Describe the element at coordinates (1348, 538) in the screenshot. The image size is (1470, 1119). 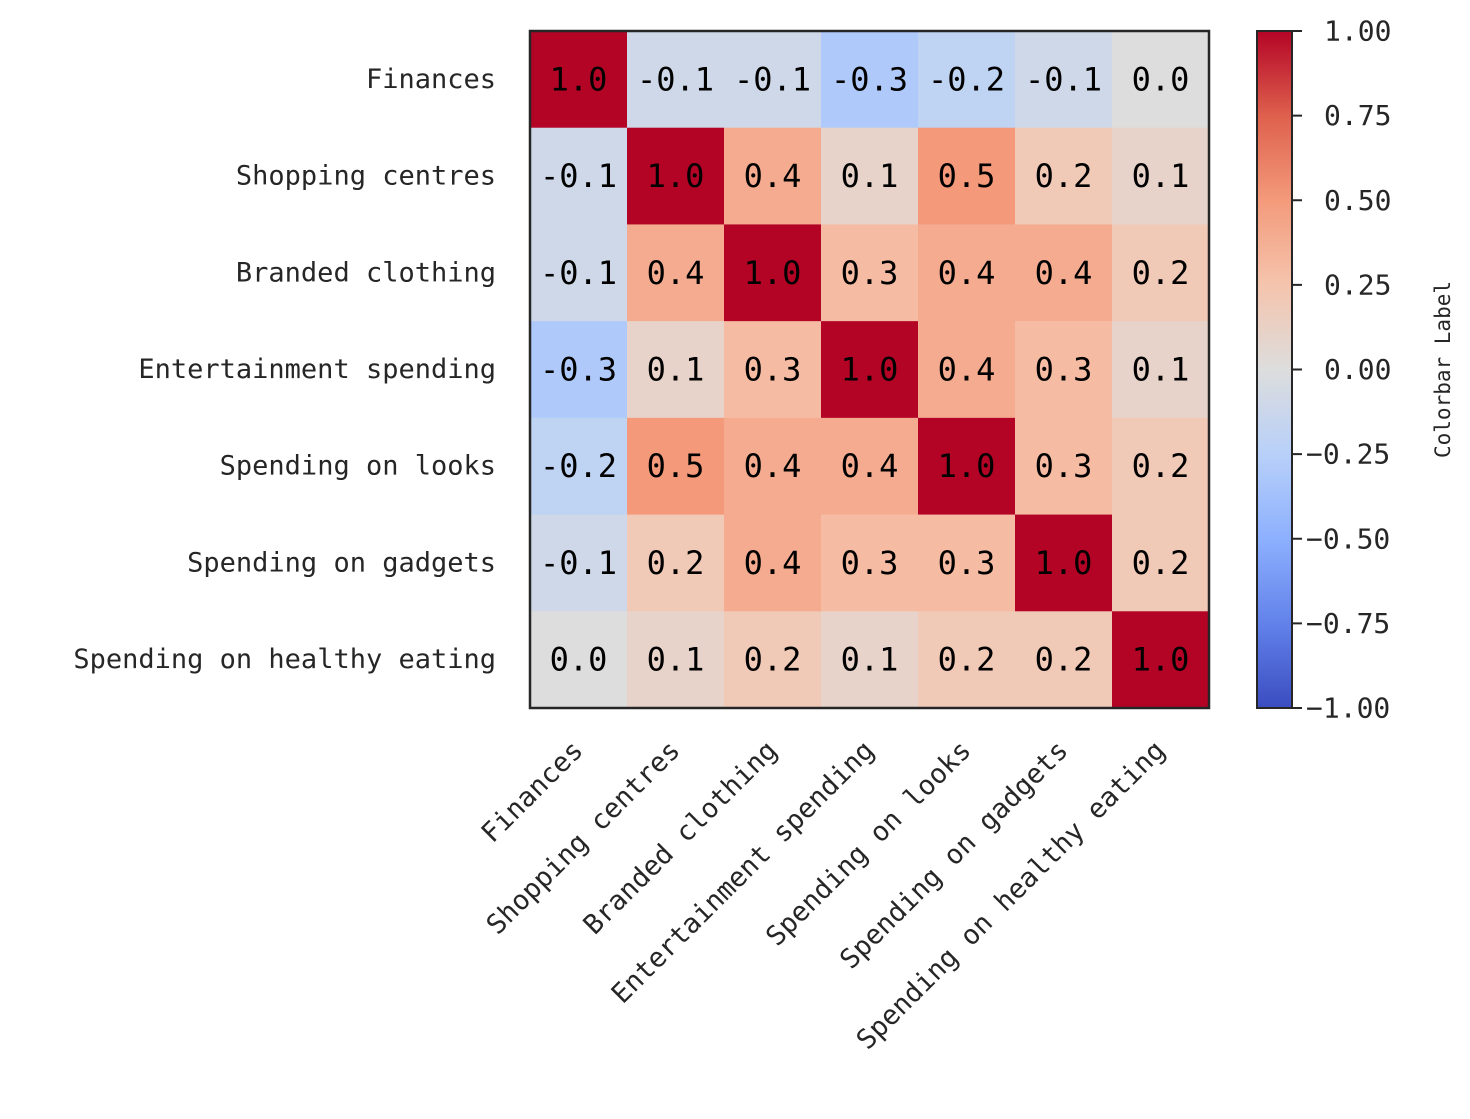
I see `colorbar-tick-label: −0.50` at that location.